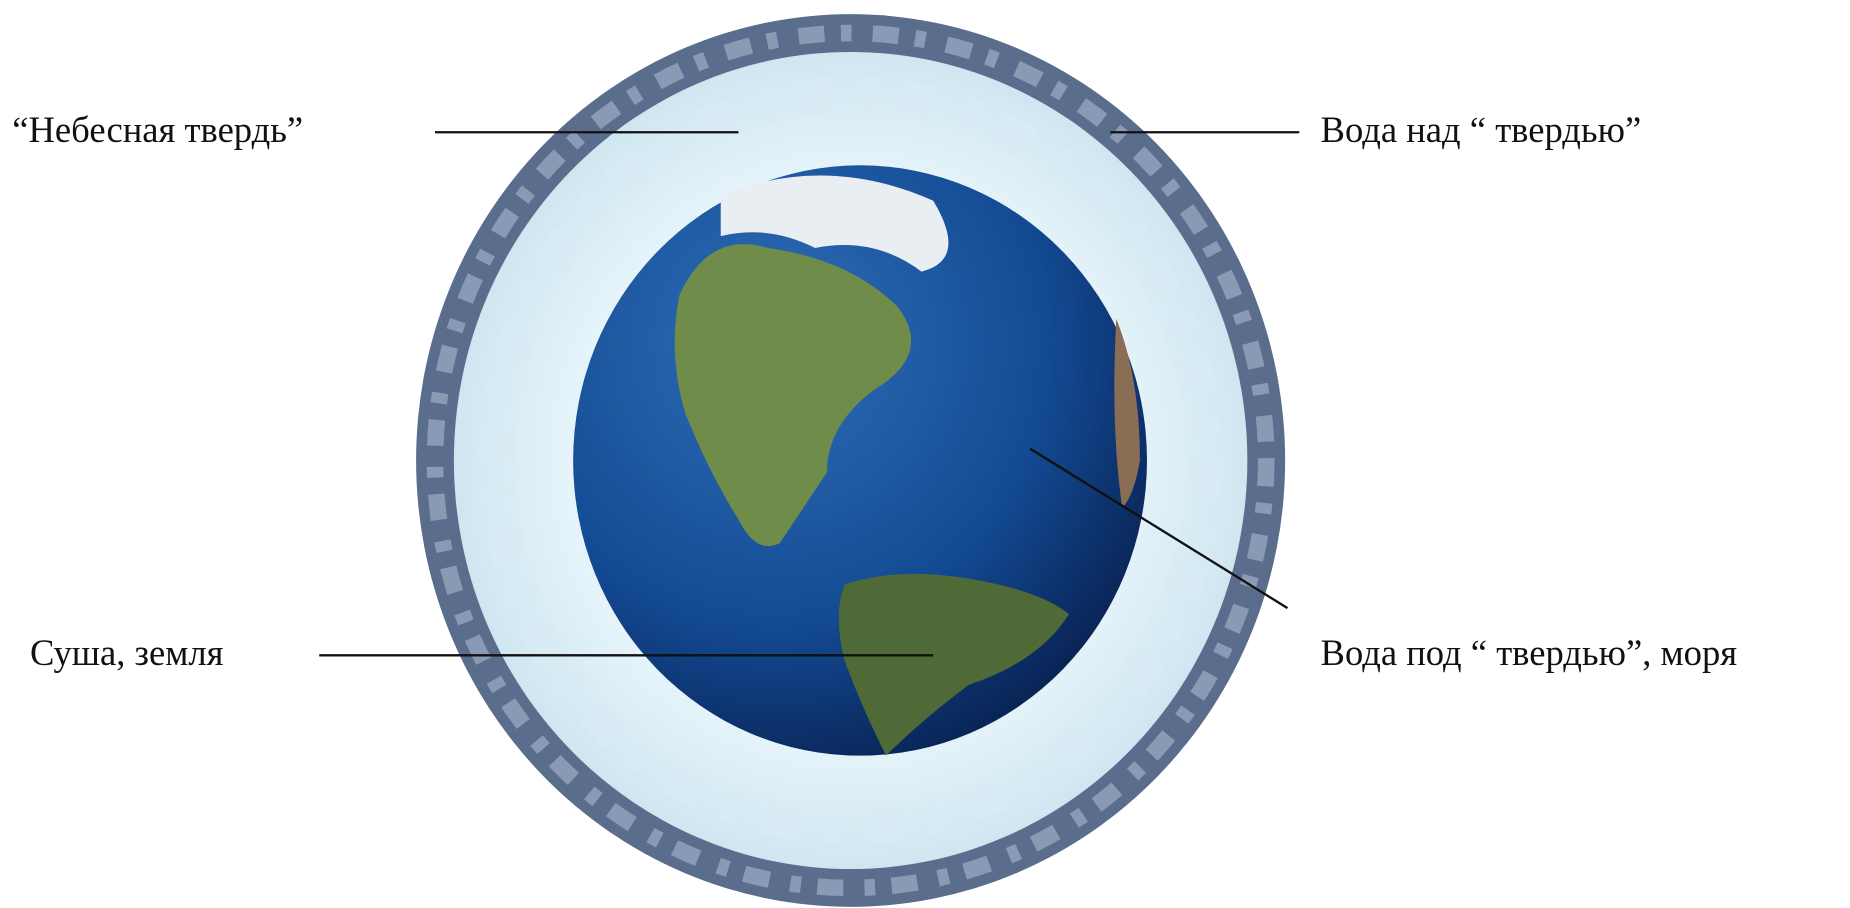  I want to click on south-america, so click(954, 664).